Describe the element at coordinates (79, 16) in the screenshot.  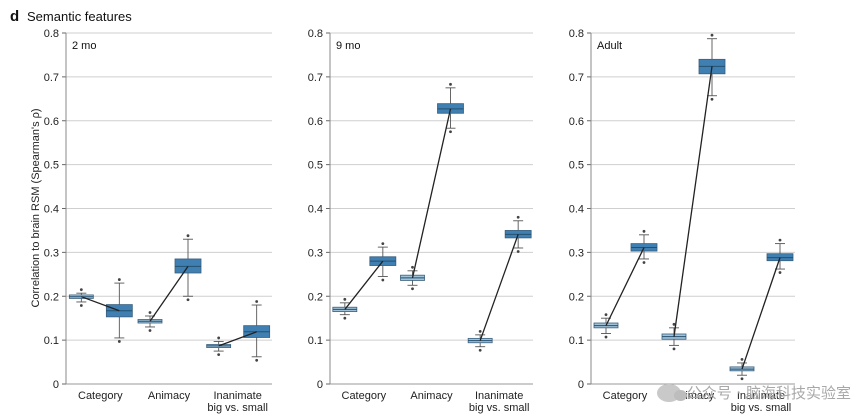
I see `figure-title: Semantic features` at that location.